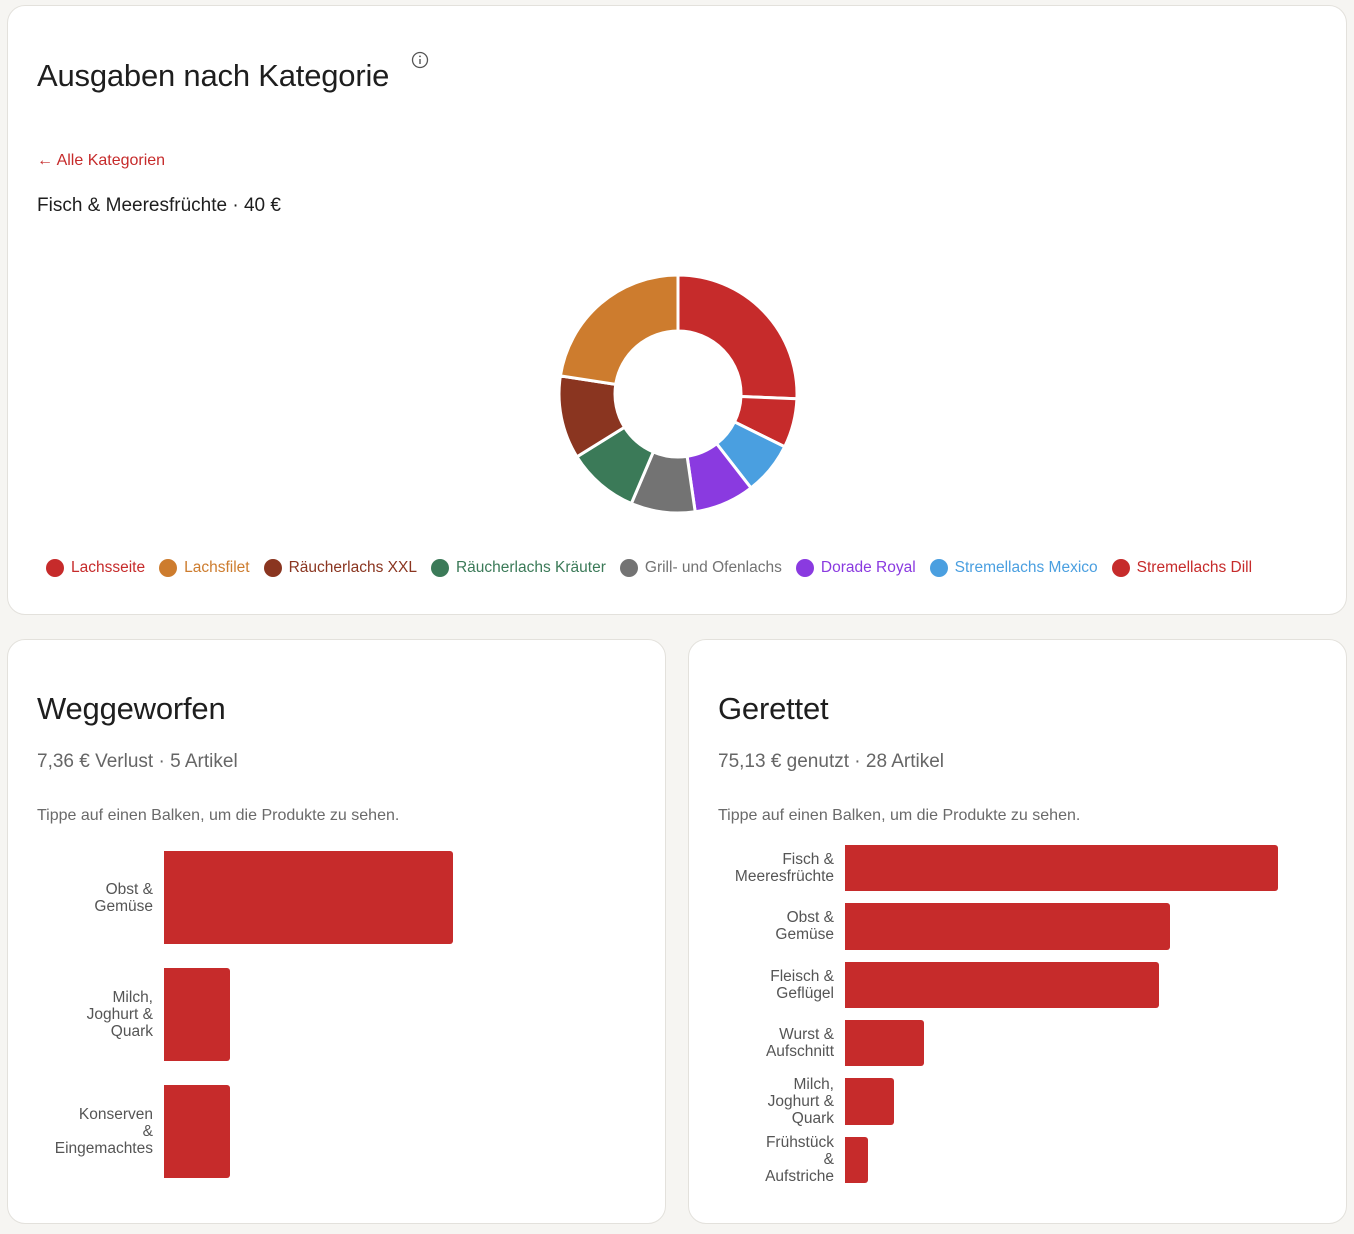 The width and height of the screenshot is (1354, 1234). What do you see at coordinates (108, 567) in the screenshot?
I see `legend-label: Lachsseite` at bounding box center [108, 567].